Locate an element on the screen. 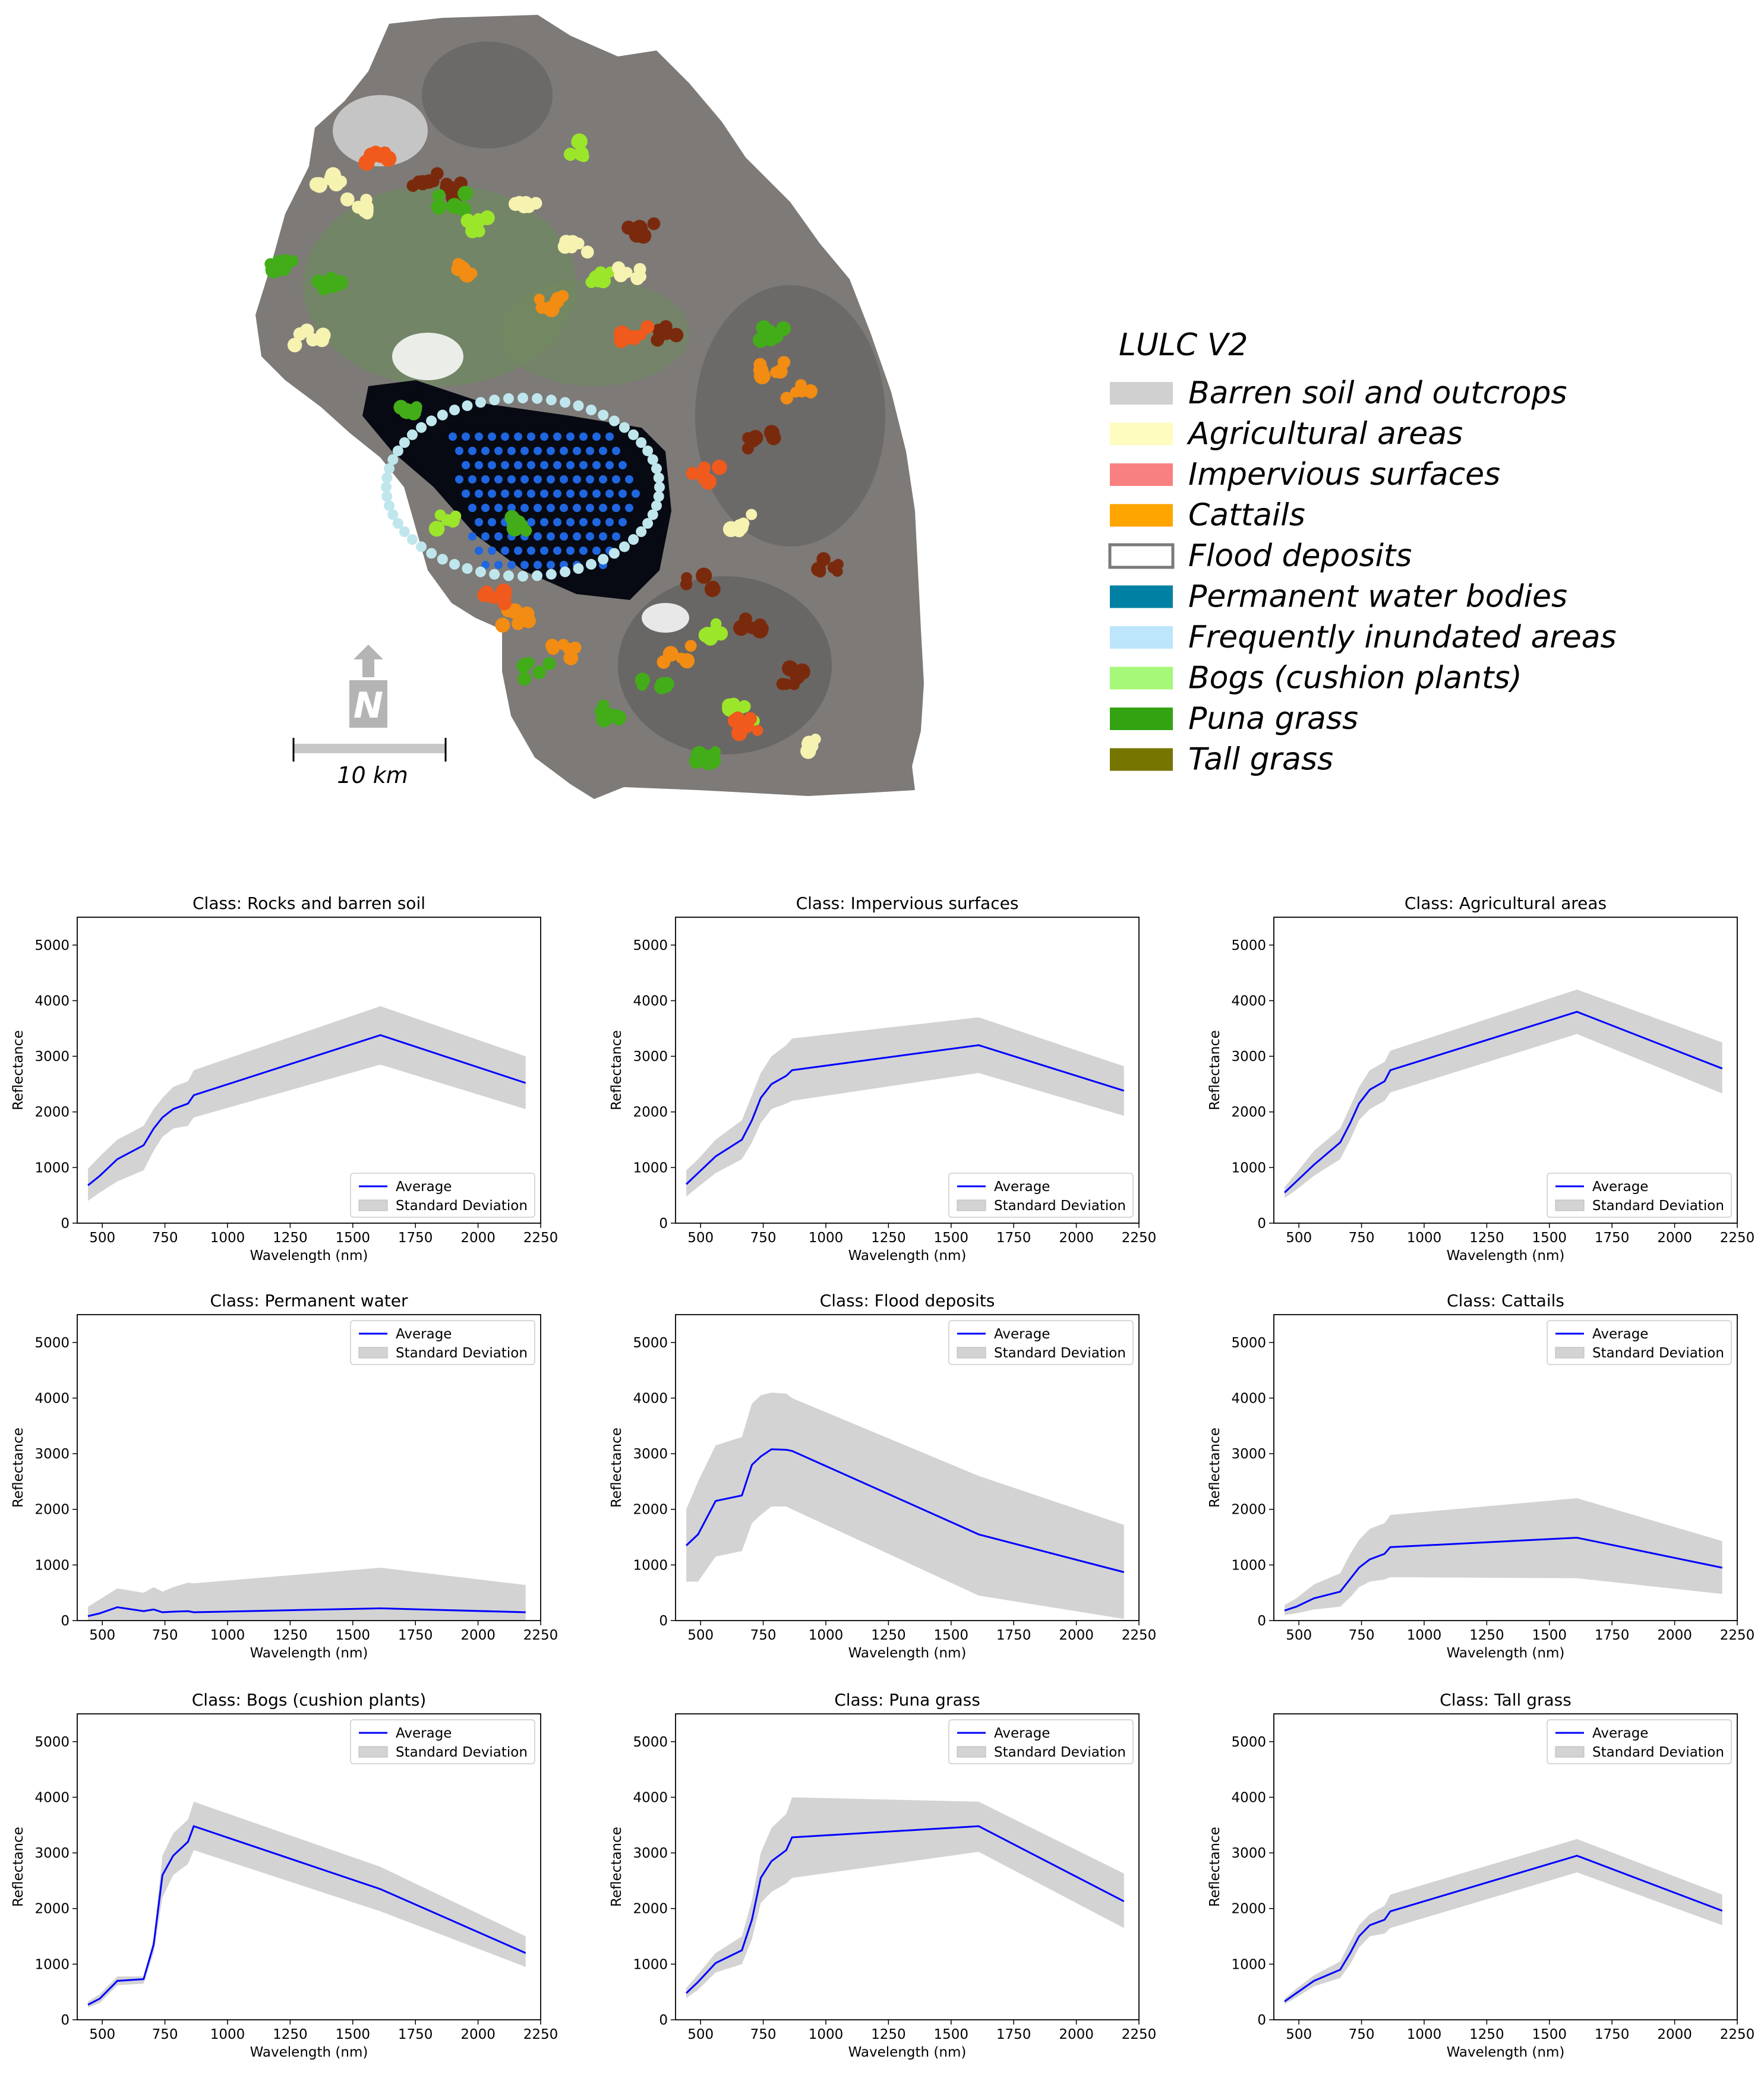 The image size is (1764, 2078). plot-frame is located at coordinates (309, 1866).